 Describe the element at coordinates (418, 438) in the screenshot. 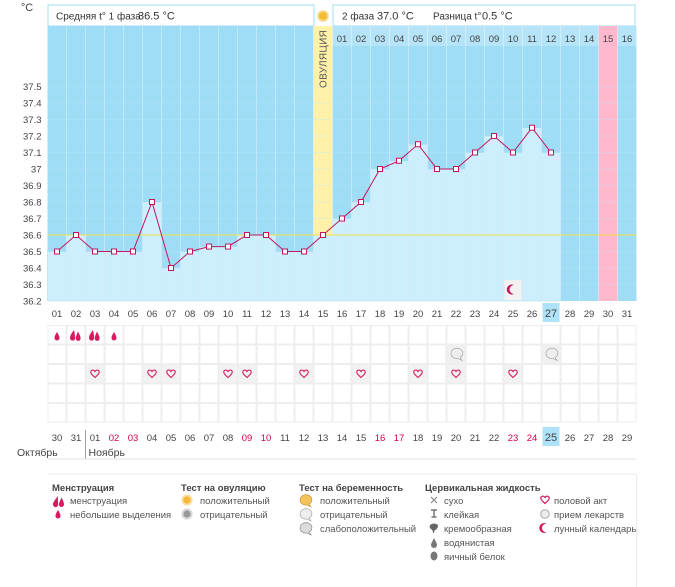

I see `cycle-day-label: 18` at that location.